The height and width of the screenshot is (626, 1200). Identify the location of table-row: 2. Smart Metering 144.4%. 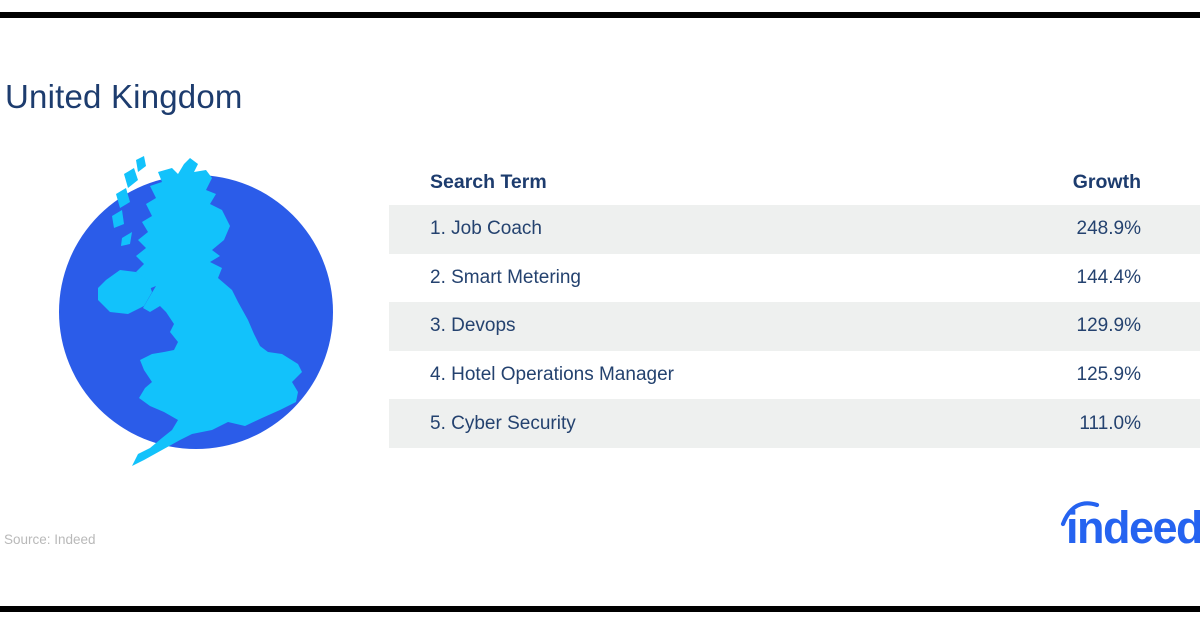
(794, 278).